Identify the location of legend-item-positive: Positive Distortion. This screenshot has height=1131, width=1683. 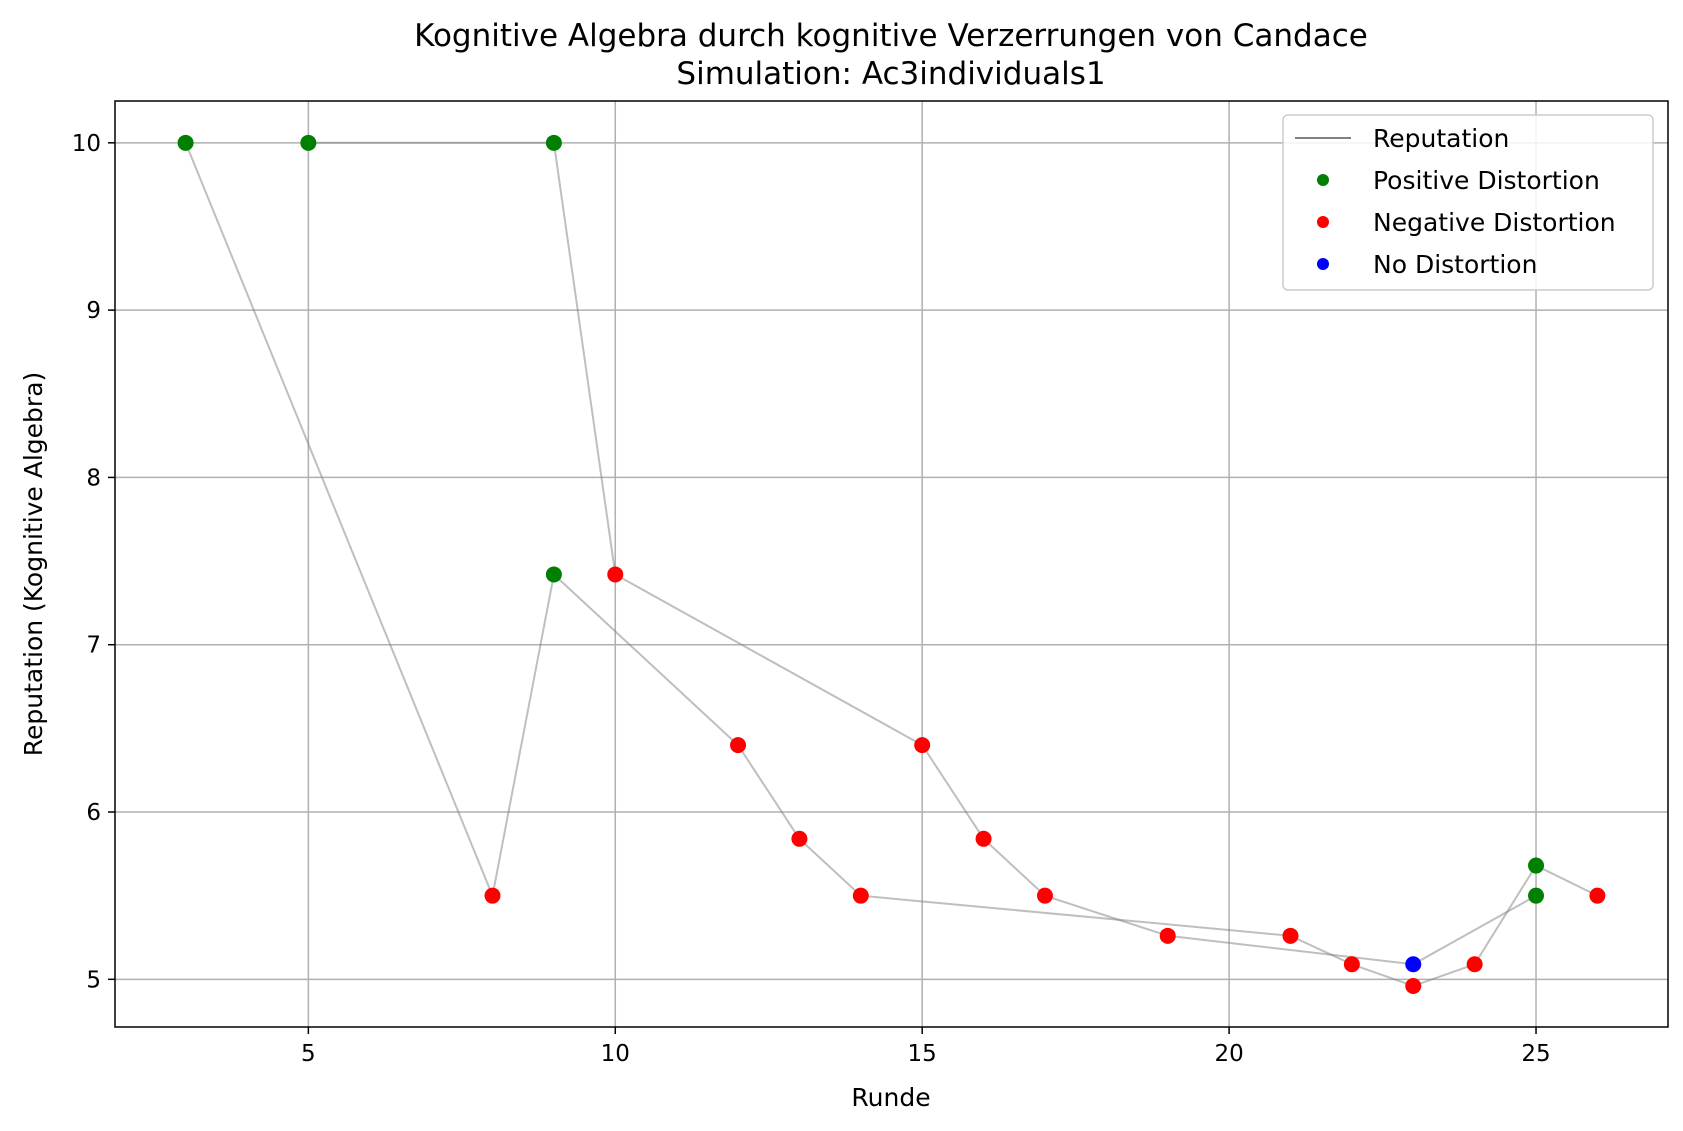
(1458, 180).